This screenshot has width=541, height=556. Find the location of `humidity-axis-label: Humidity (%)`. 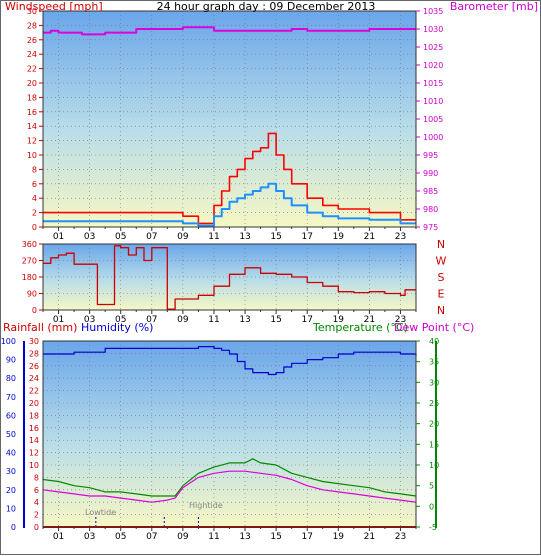

humidity-axis-label: Humidity (%) is located at coordinates (117, 327).